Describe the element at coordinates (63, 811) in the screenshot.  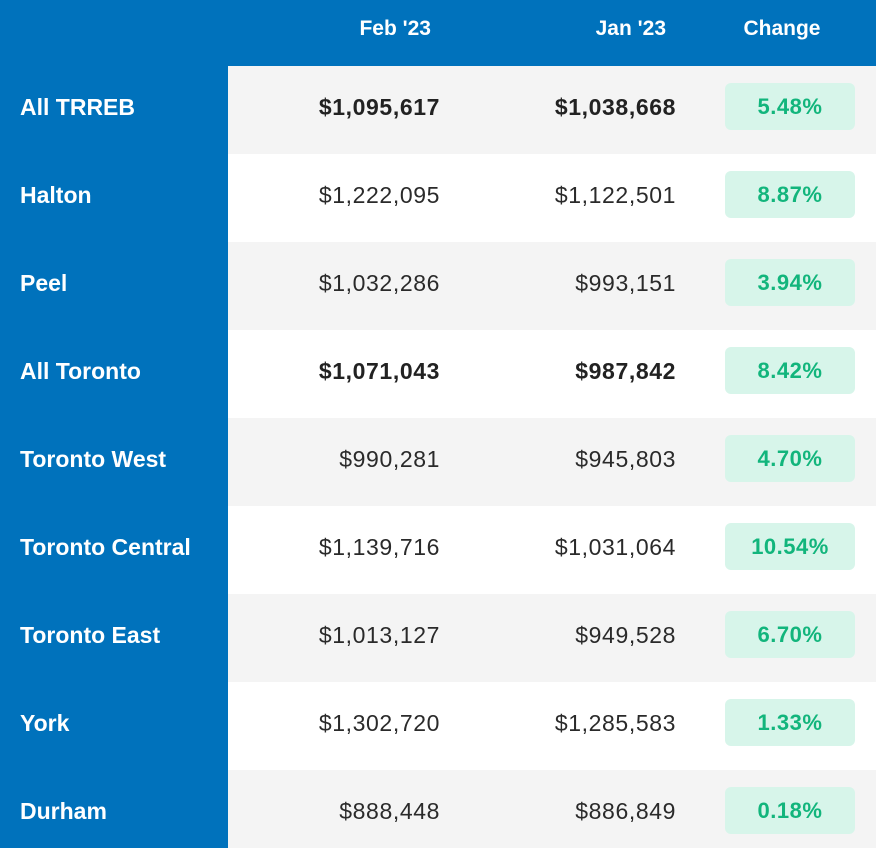
I see `region-label: Durham` at that location.